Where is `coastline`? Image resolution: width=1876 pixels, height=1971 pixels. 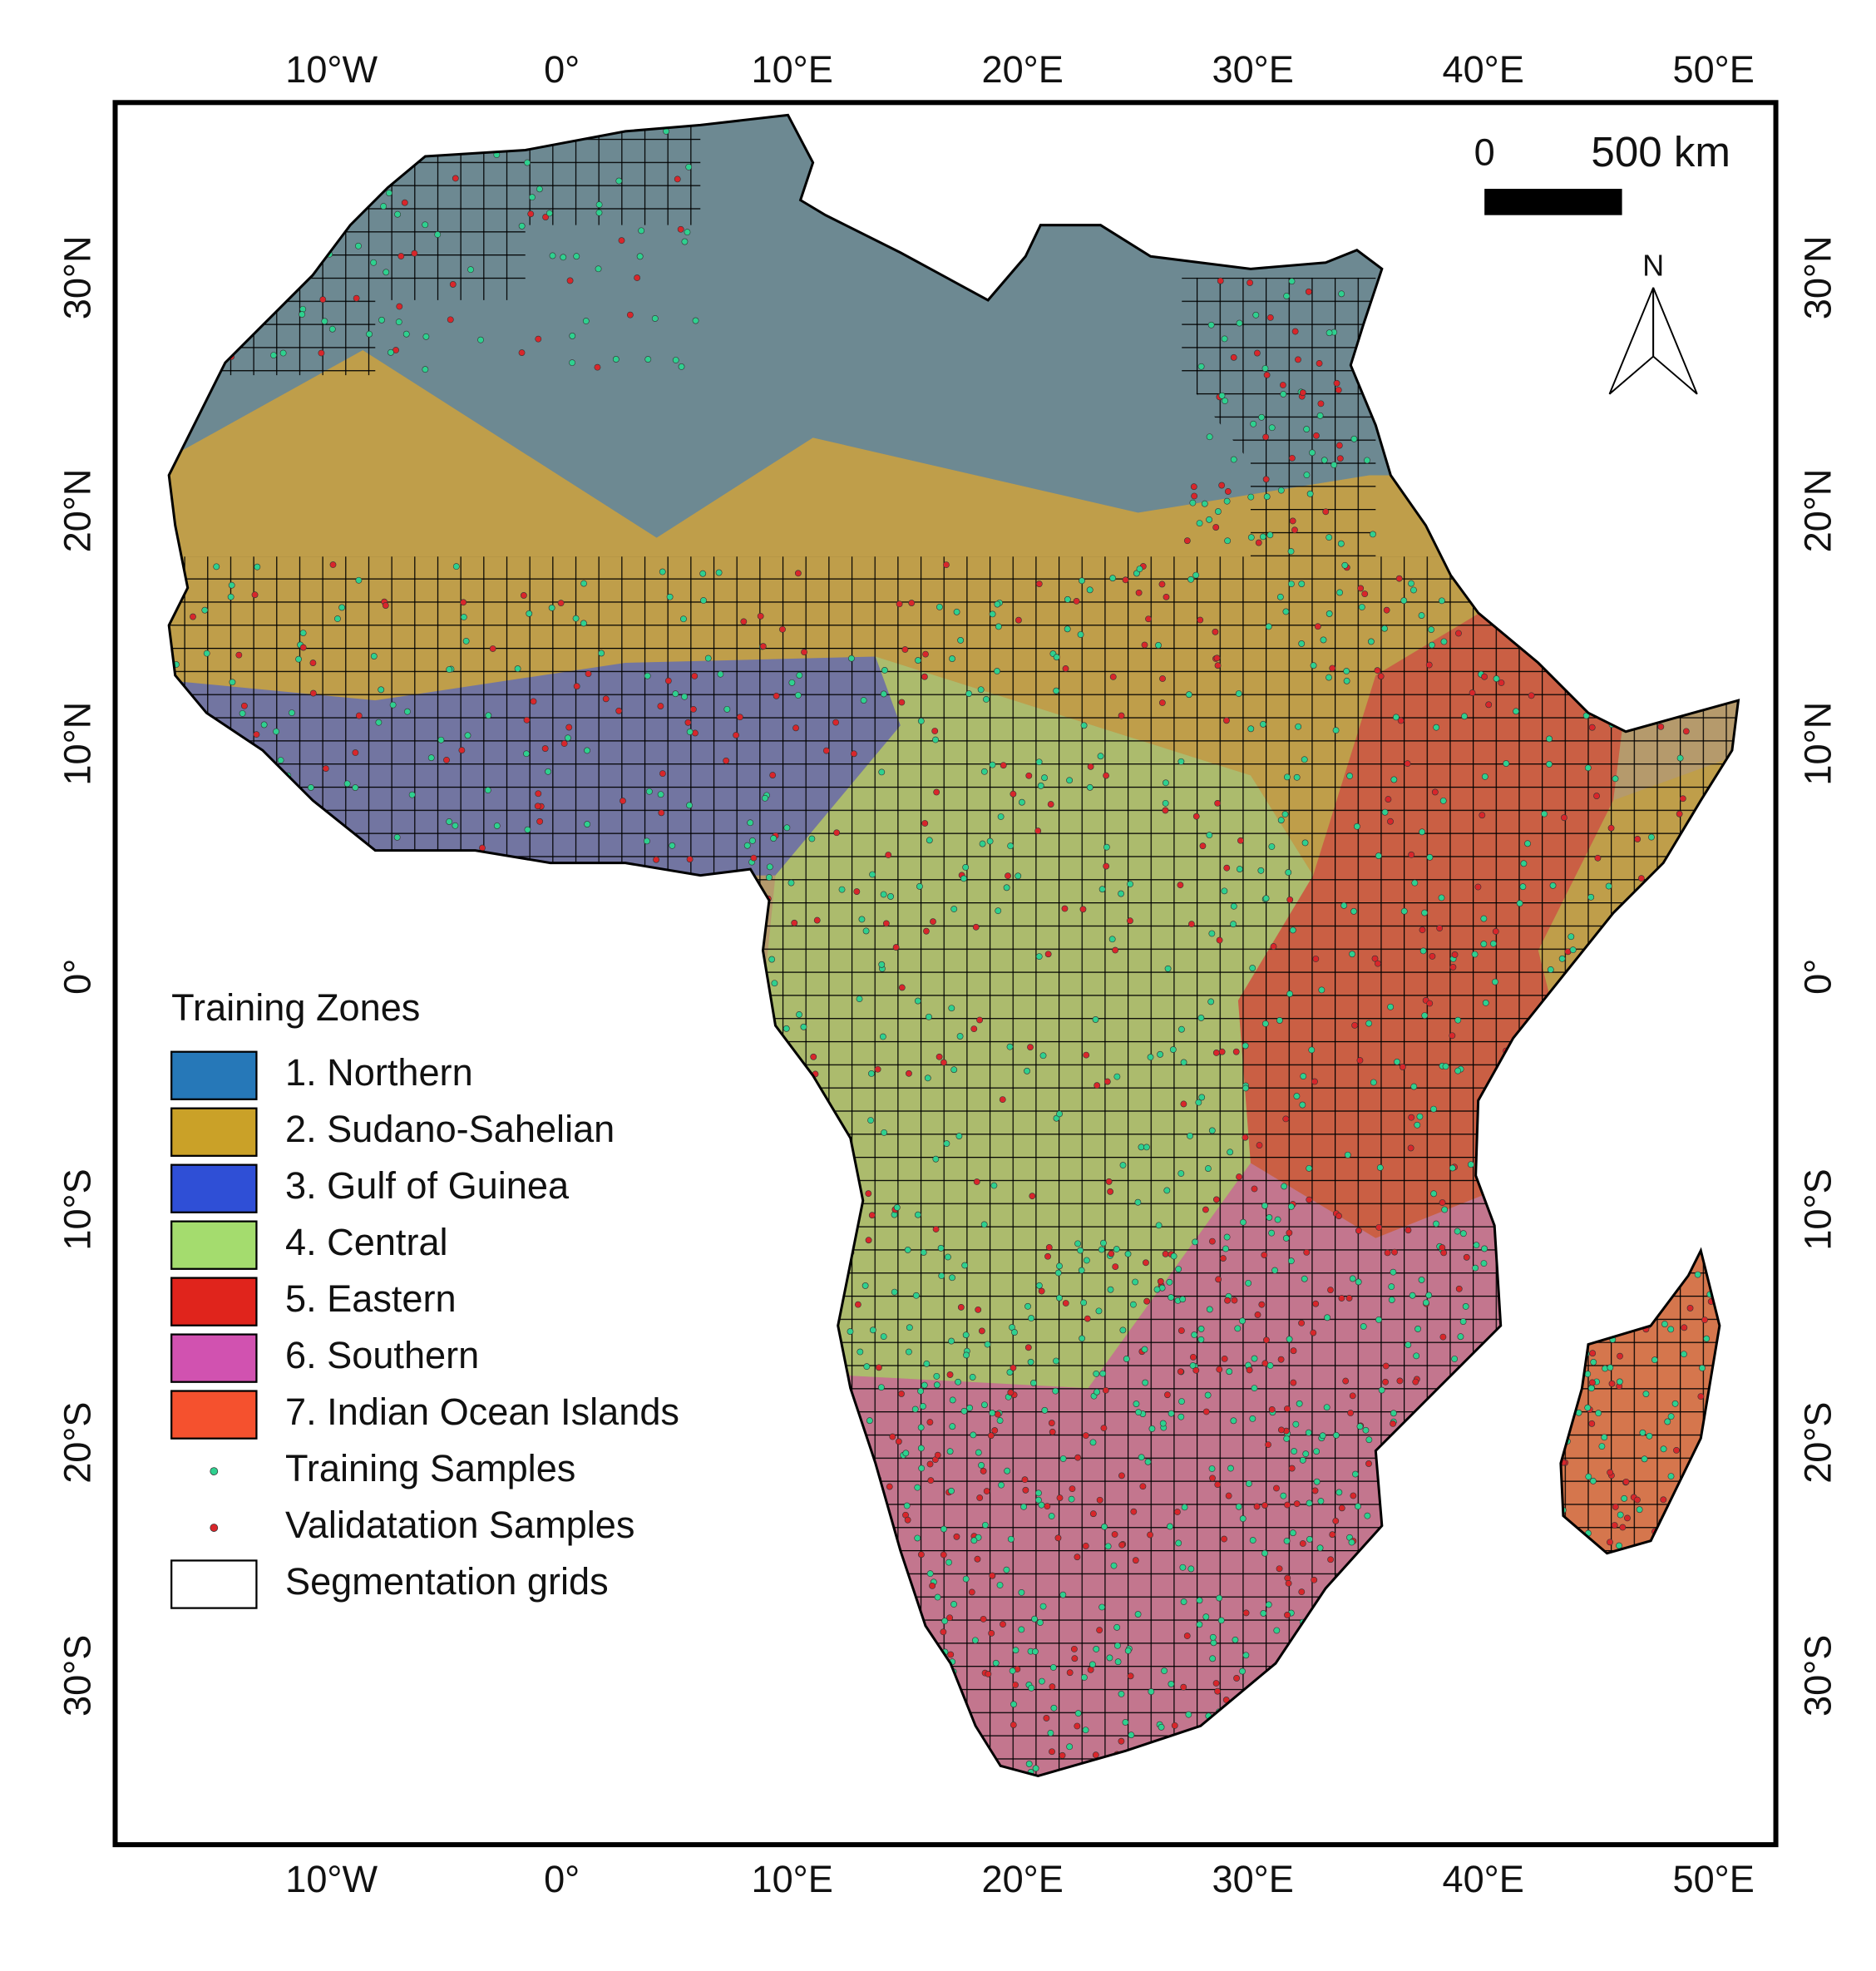 coastline is located at coordinates (1640, 1401).